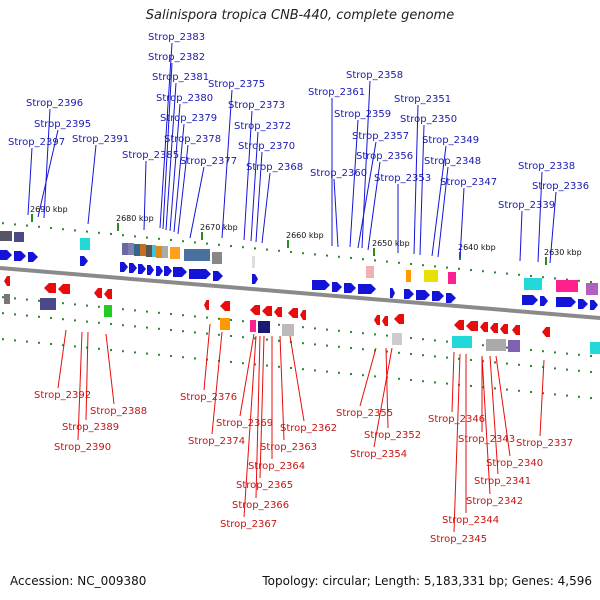  Describe the element at coordinates (378, 454) in the screenshot. I see `reverse-gene-label: Strop_2354` at that location.